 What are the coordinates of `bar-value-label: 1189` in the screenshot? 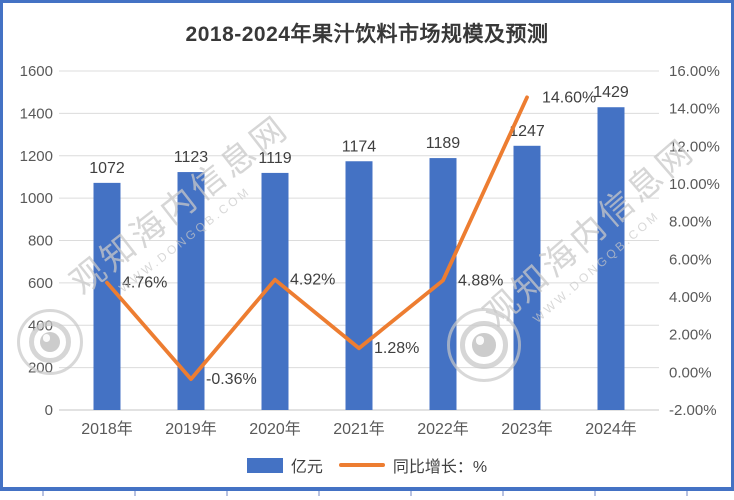 It's located at (443, 143).